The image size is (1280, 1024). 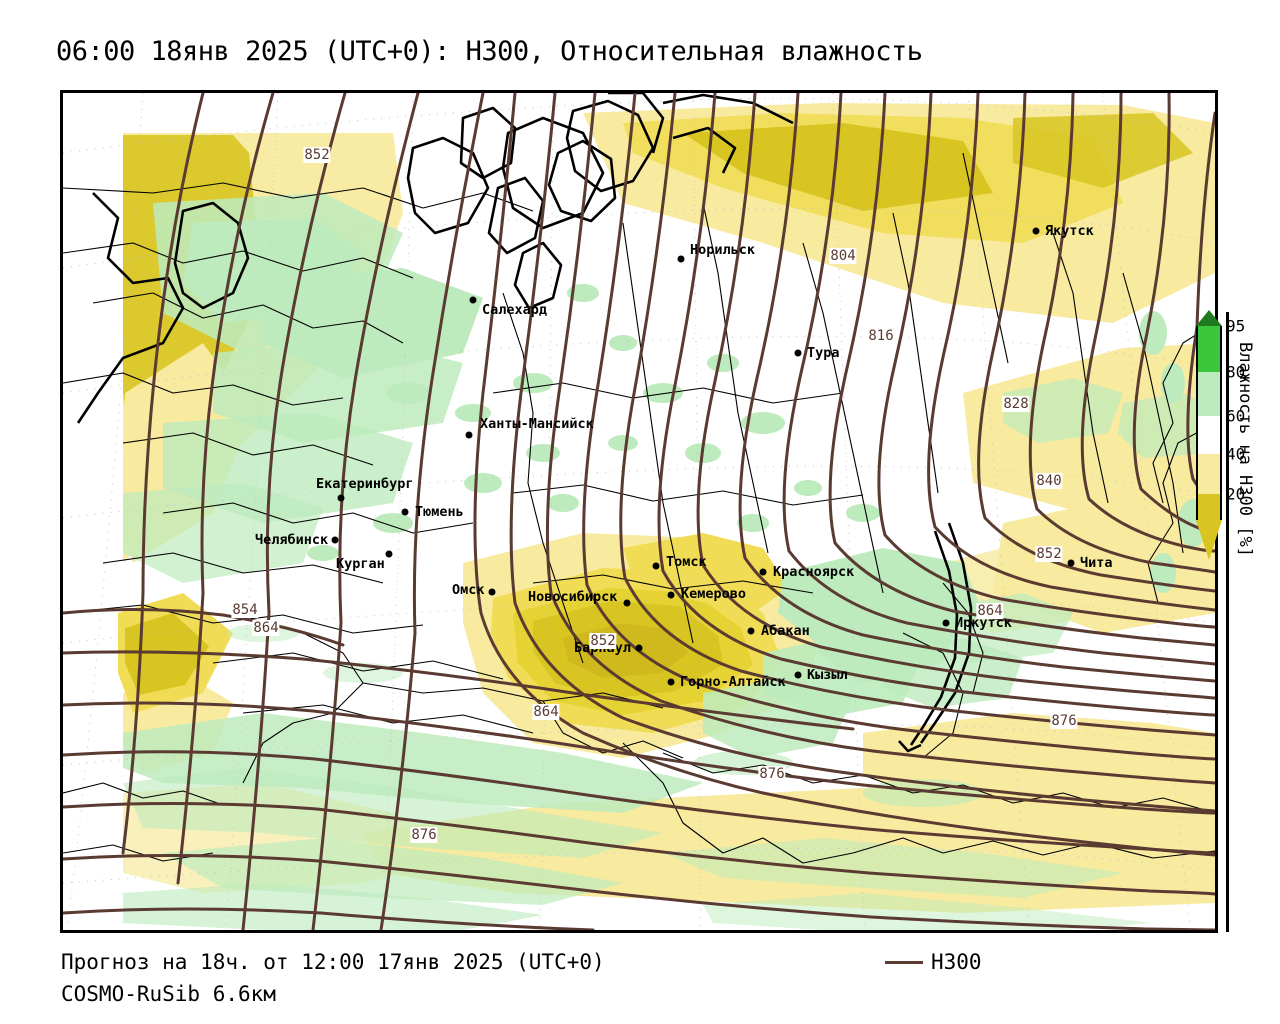 I want to click on contour-value-label: 804, so click(x=843, y=256).